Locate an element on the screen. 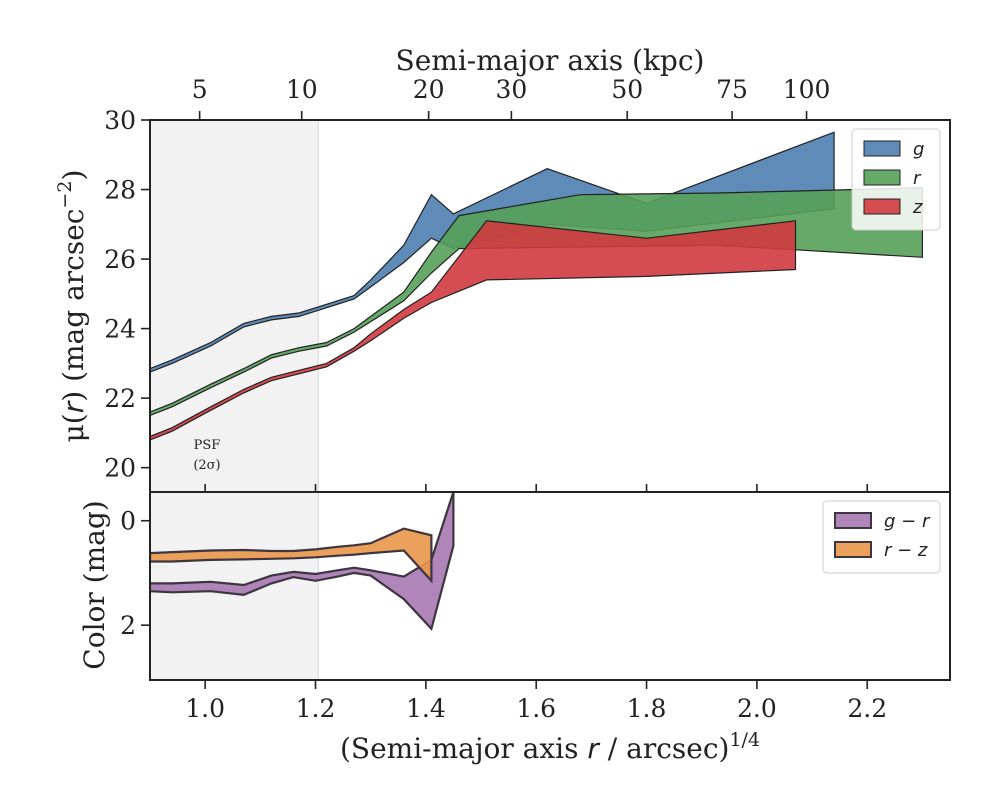 This screenshot has height=800, width=1000. y-tick-label: 24 is located at coordinates (120, 329).